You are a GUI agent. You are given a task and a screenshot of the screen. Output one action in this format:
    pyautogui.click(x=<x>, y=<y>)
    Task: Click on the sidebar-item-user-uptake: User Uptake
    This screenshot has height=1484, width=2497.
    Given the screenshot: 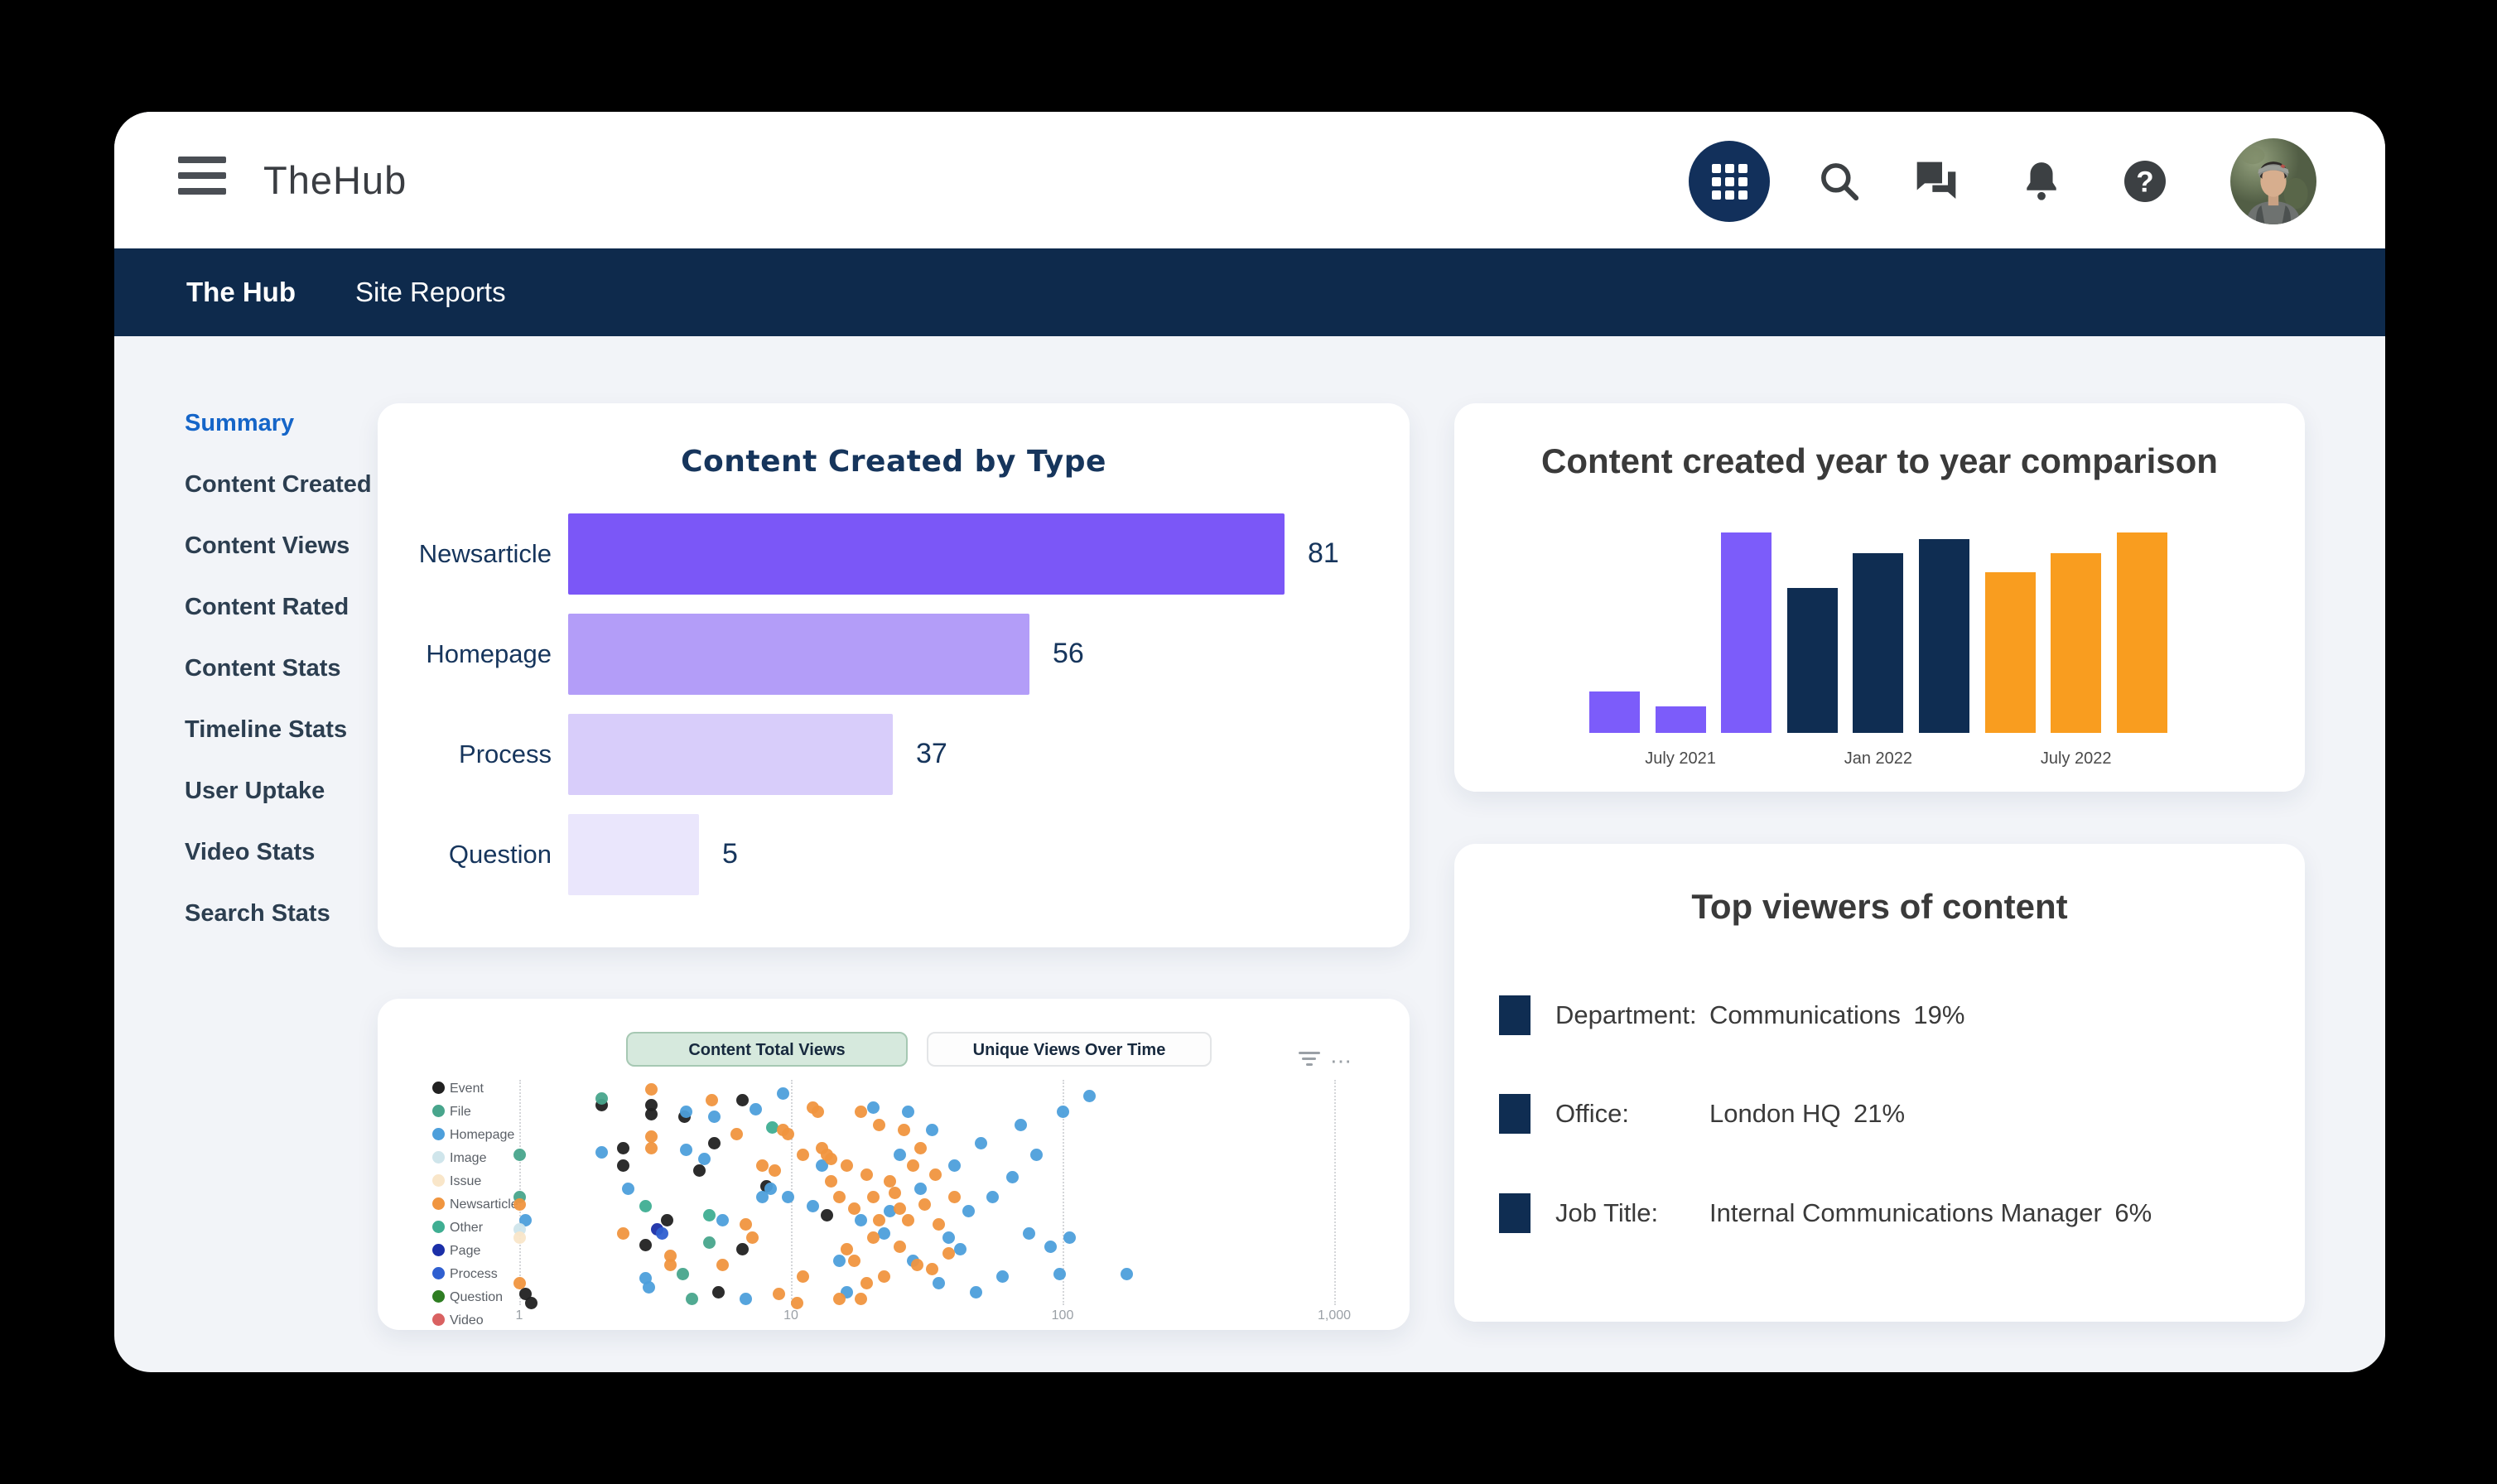 What is the action you would take?
    pyautogui.click(x=255, y=791)
    